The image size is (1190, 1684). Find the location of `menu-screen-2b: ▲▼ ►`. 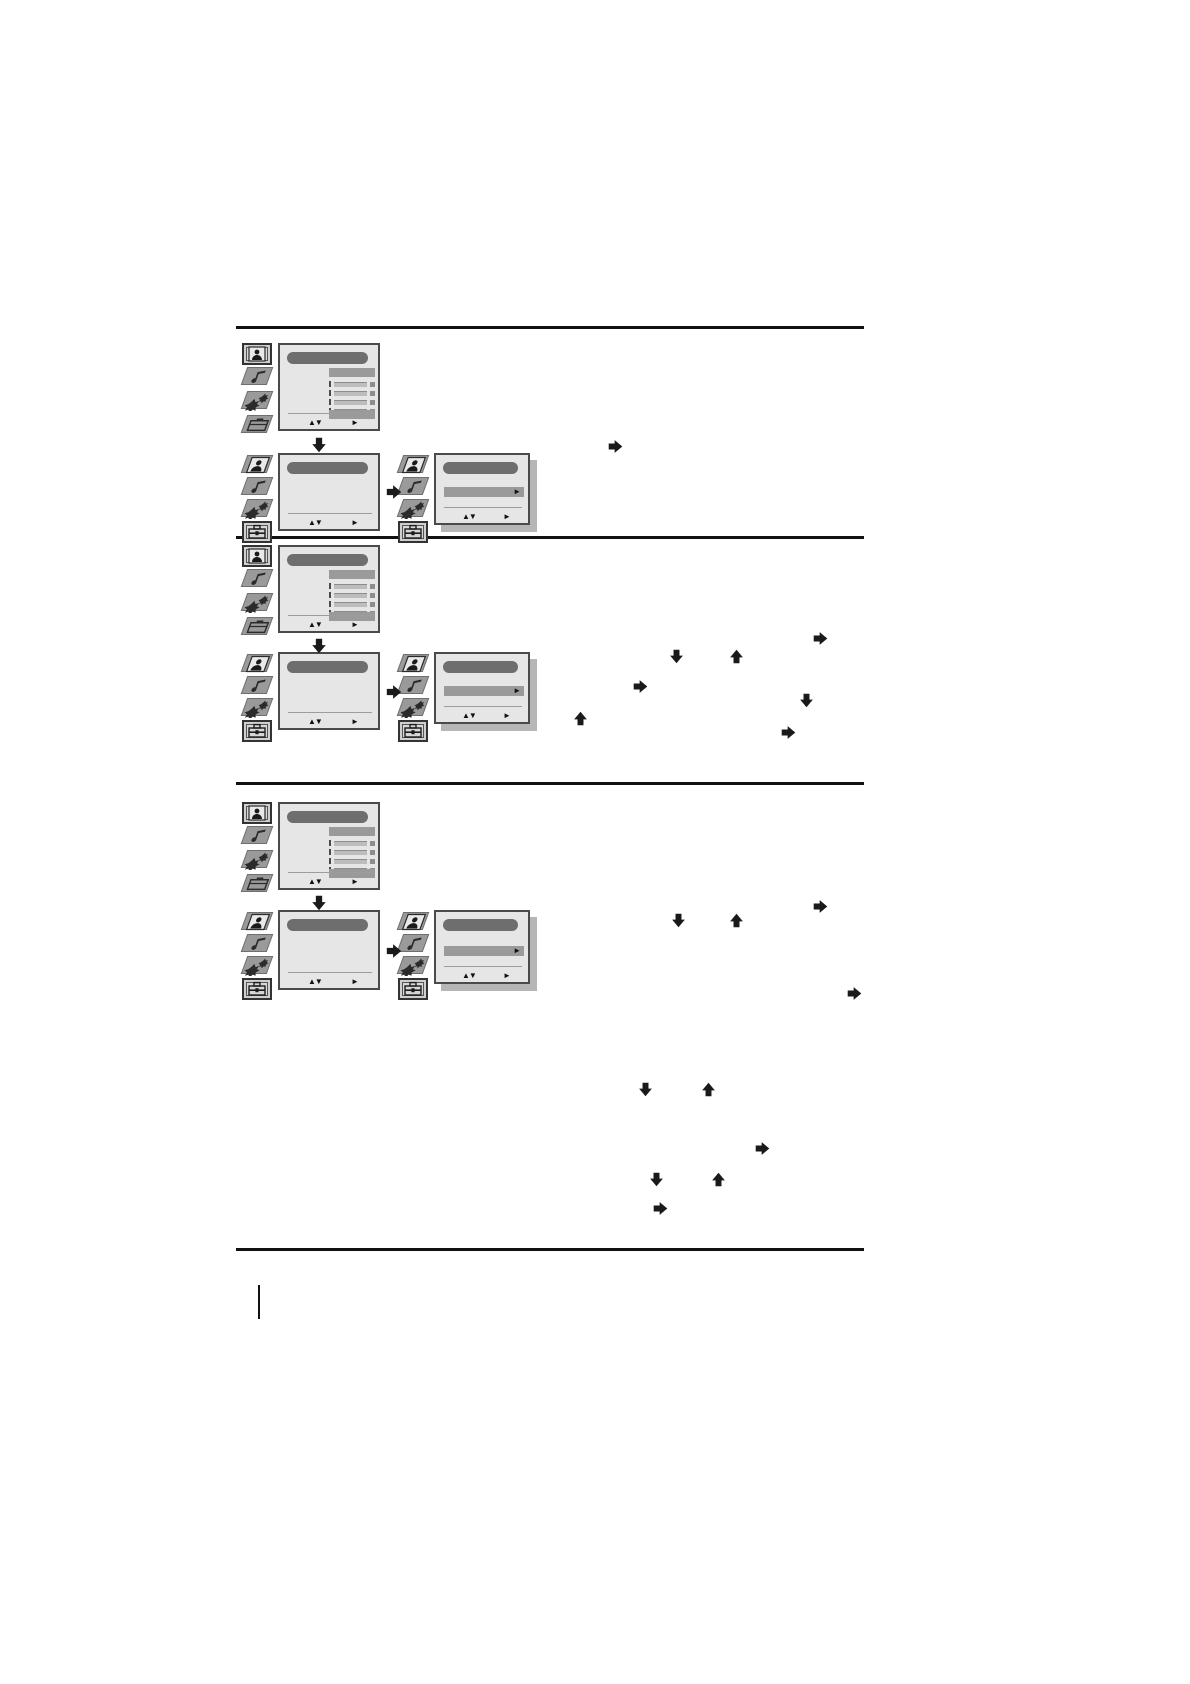

menu-screen-2b: ▲▼ ► is located at coordinates (329, 691).